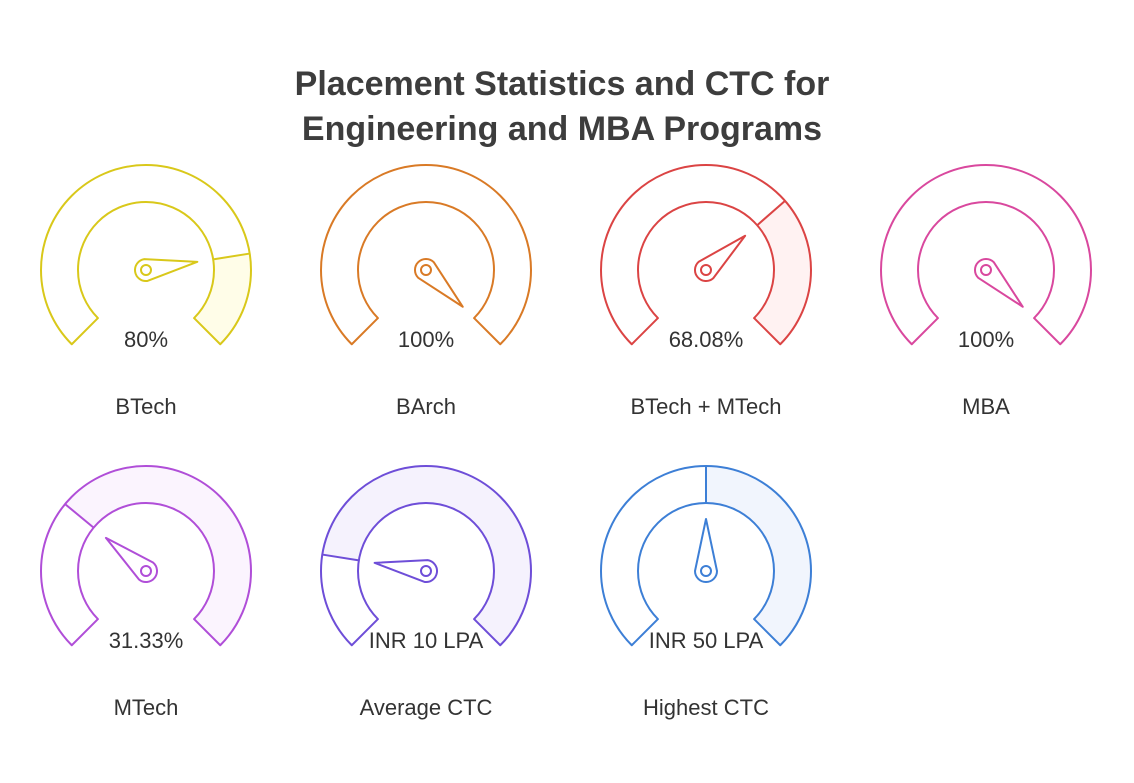 This screenshot has width=1134, height=783. I want to click on gauge-label: MBA, so click(986, 406).